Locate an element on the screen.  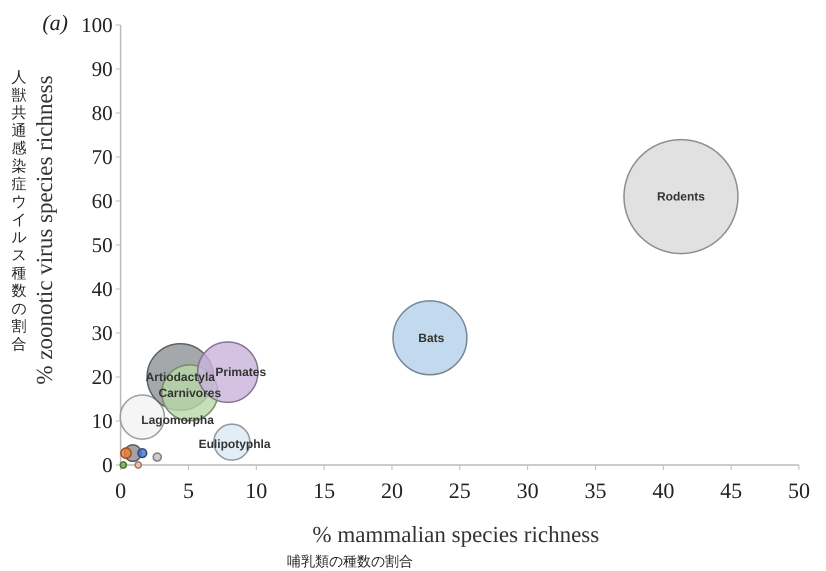
y-tick-label: 60 is located at coordinates (102, 201).